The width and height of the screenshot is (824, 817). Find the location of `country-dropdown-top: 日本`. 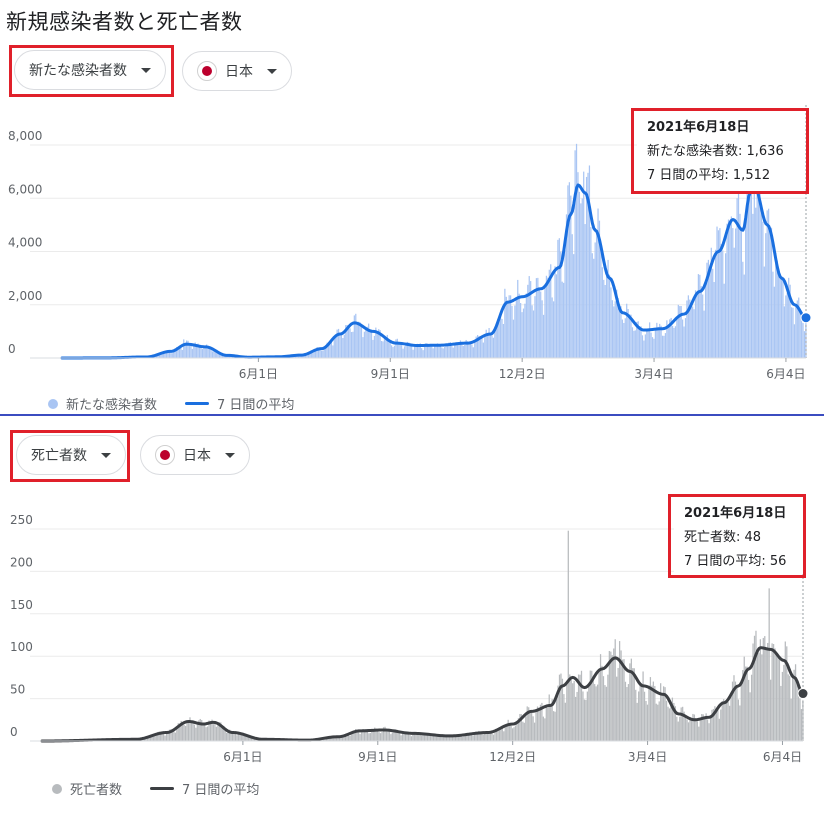

country-dropdown-top: 日本 is located at coordinates (237, 71).